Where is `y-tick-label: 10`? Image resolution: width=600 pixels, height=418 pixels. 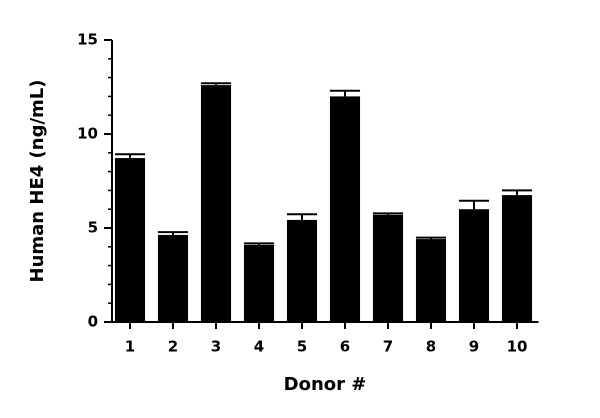
y-tick-label: 10 is located at coordinates (87, 134).